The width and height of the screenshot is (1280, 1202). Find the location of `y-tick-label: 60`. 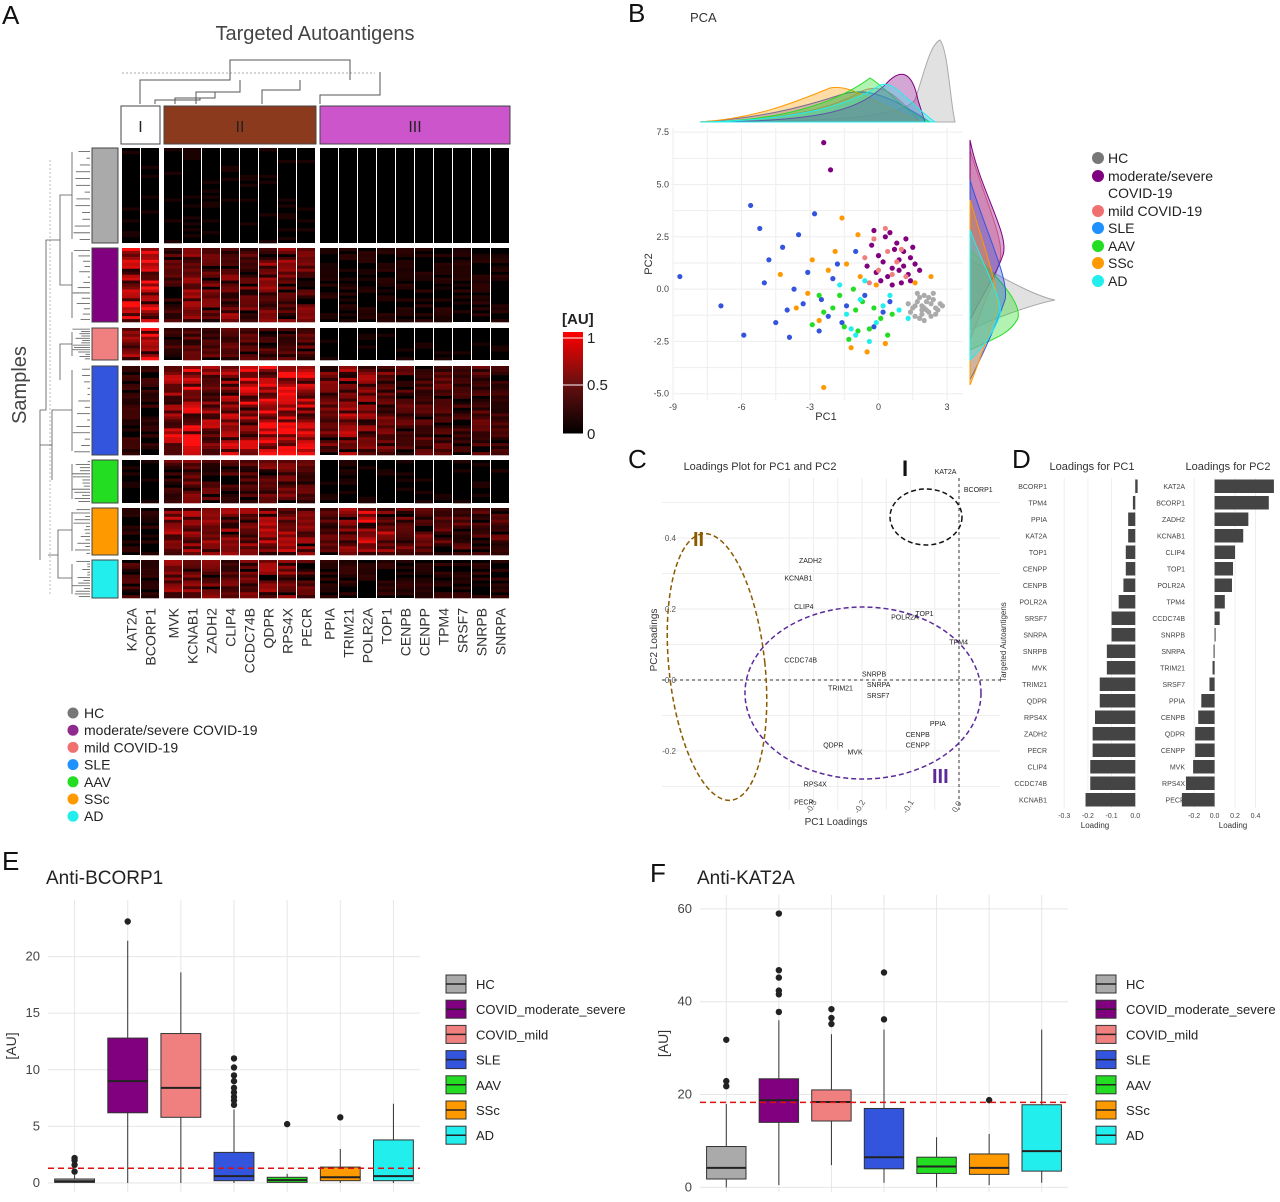

y-tick-label: 60 is located at coordinates (685, 908).